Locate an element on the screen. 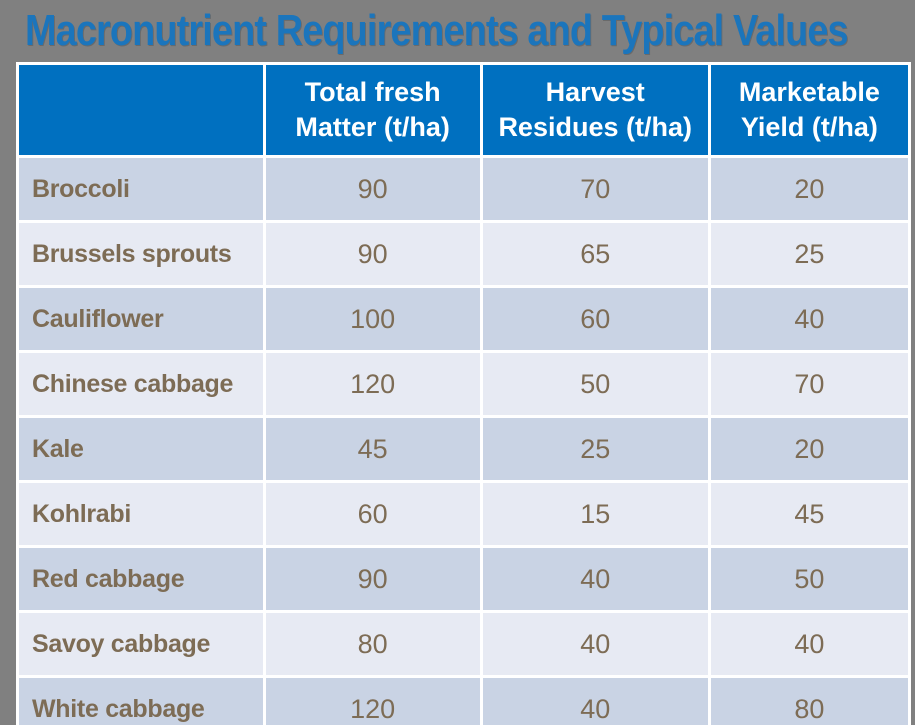 The image size is (915, 725). row-label-cell: Kohlrabi is located at coordinates (141, 514).